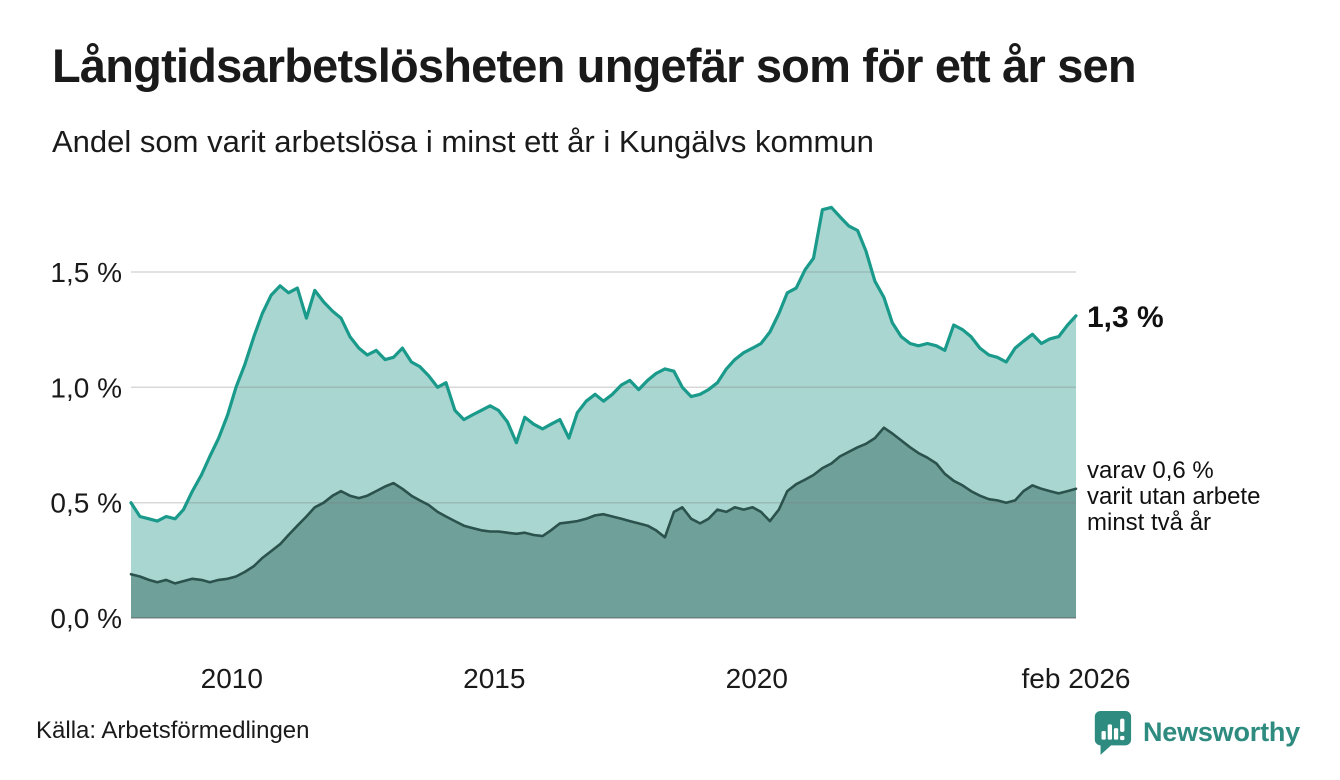  I want to click on svg-text: 1,0 %, so click(86, 387).